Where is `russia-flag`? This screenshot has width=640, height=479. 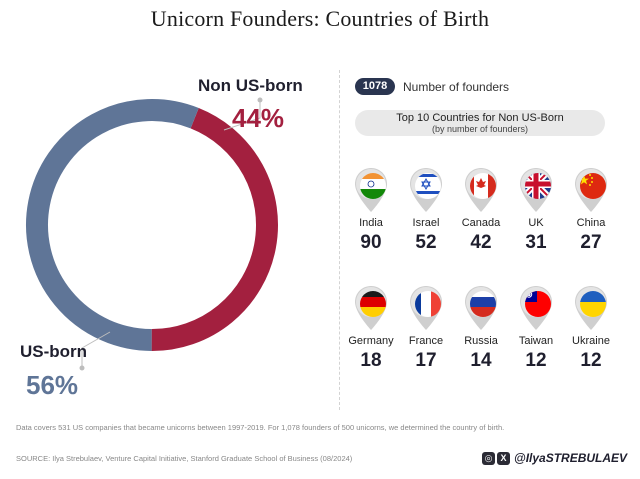
russia-flag is located at coordinates (483, 304).